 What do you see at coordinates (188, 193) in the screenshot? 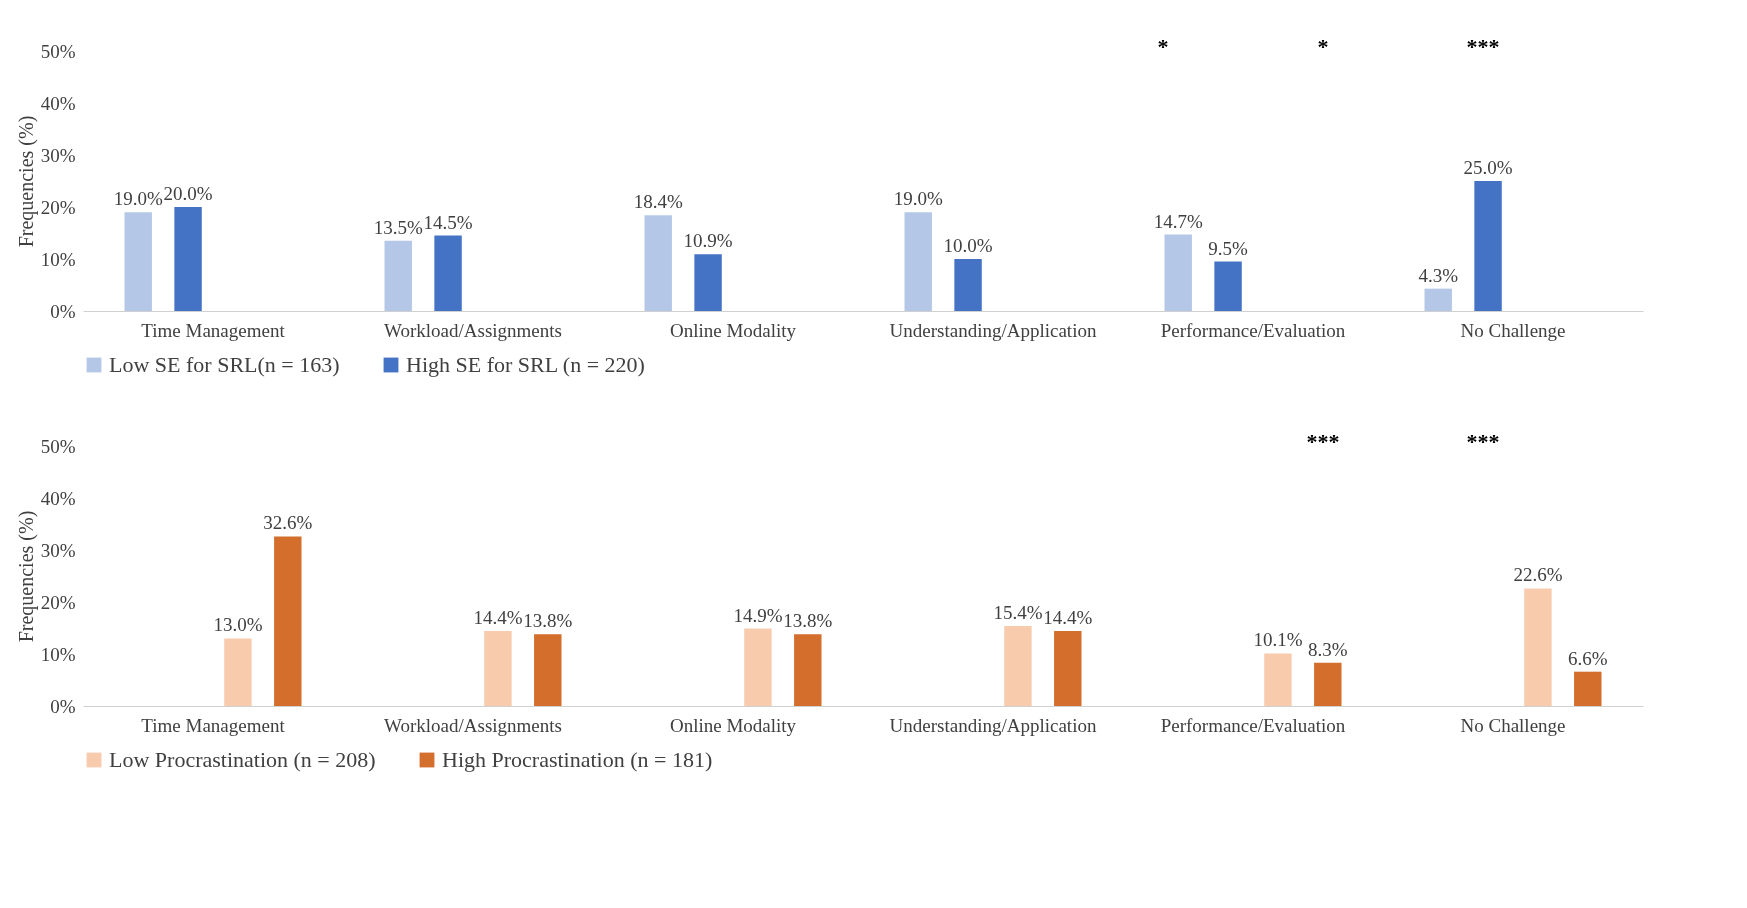
I see `data-label: 20.0%` at bounding box center [188, 193].